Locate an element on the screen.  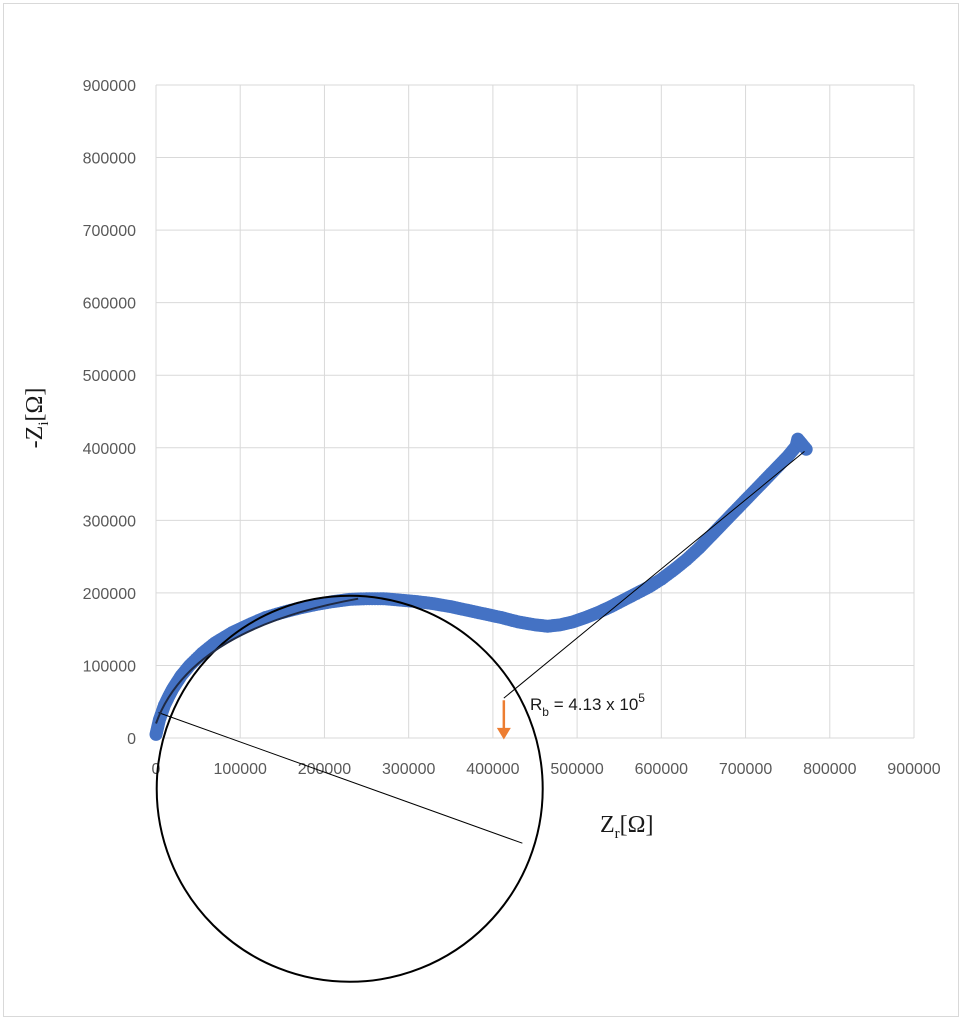
y-tick-label: 900000 is located at coordinates (109, 86).